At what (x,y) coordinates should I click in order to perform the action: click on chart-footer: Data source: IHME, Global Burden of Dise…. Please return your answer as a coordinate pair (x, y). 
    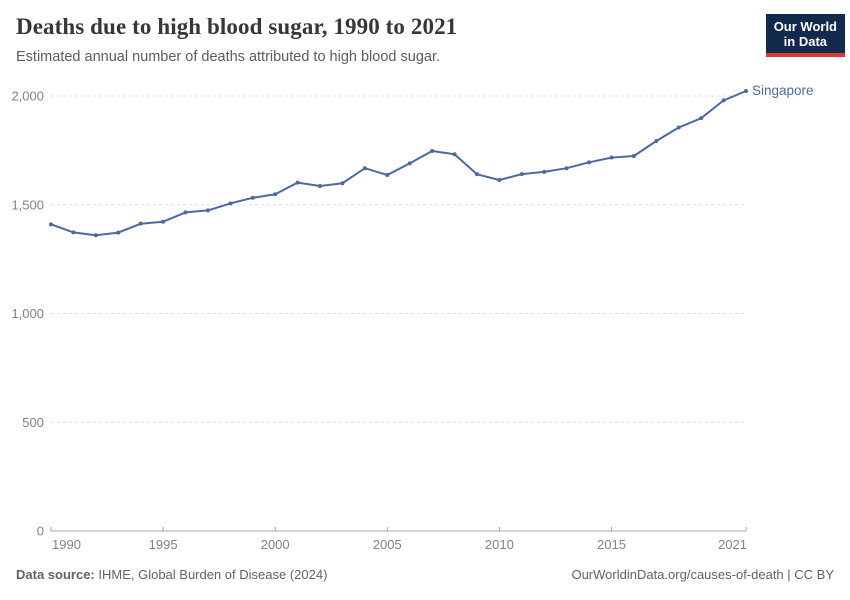
    Looking at the image, I should click on (425, 574).